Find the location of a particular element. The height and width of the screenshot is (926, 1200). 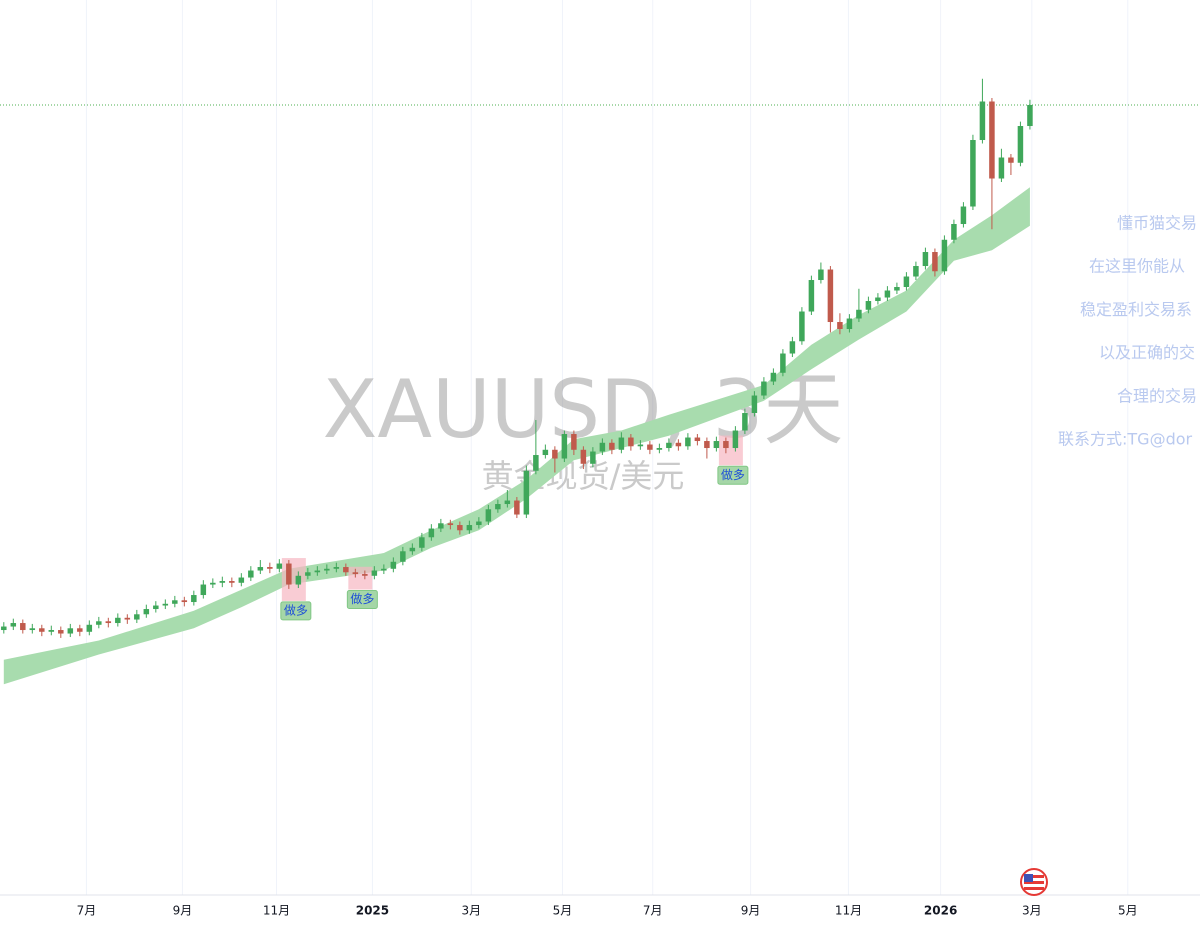

signal-label: 做多 is located at coordinates (733, 474).